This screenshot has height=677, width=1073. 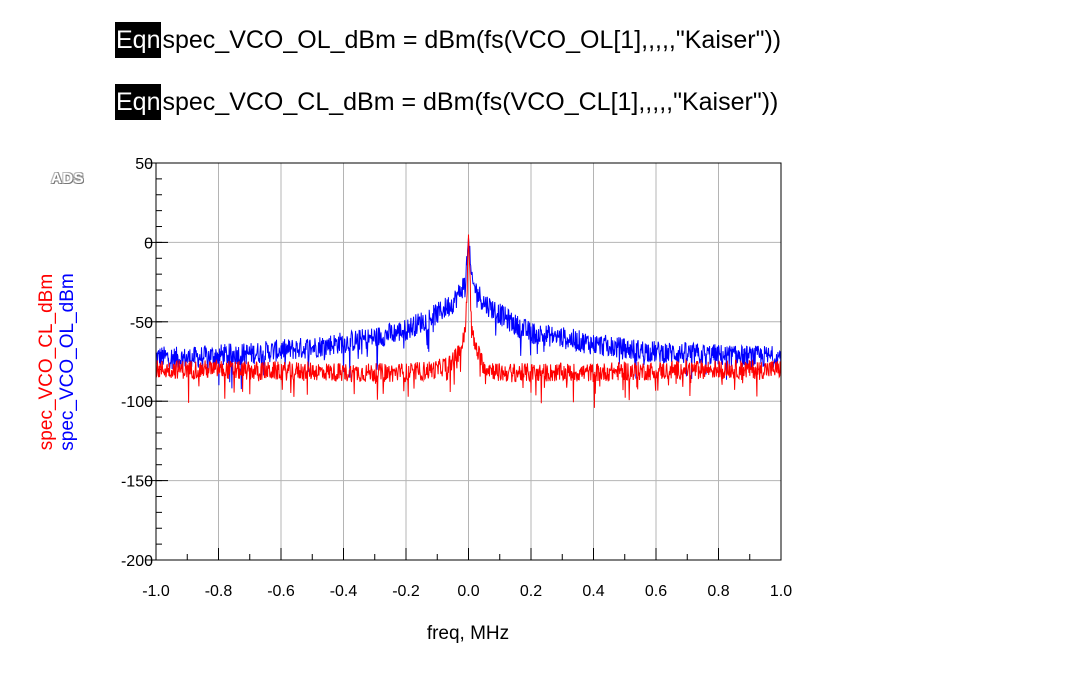 I want to click on x-tick-label: 0.8, so click(x=718, y=591).